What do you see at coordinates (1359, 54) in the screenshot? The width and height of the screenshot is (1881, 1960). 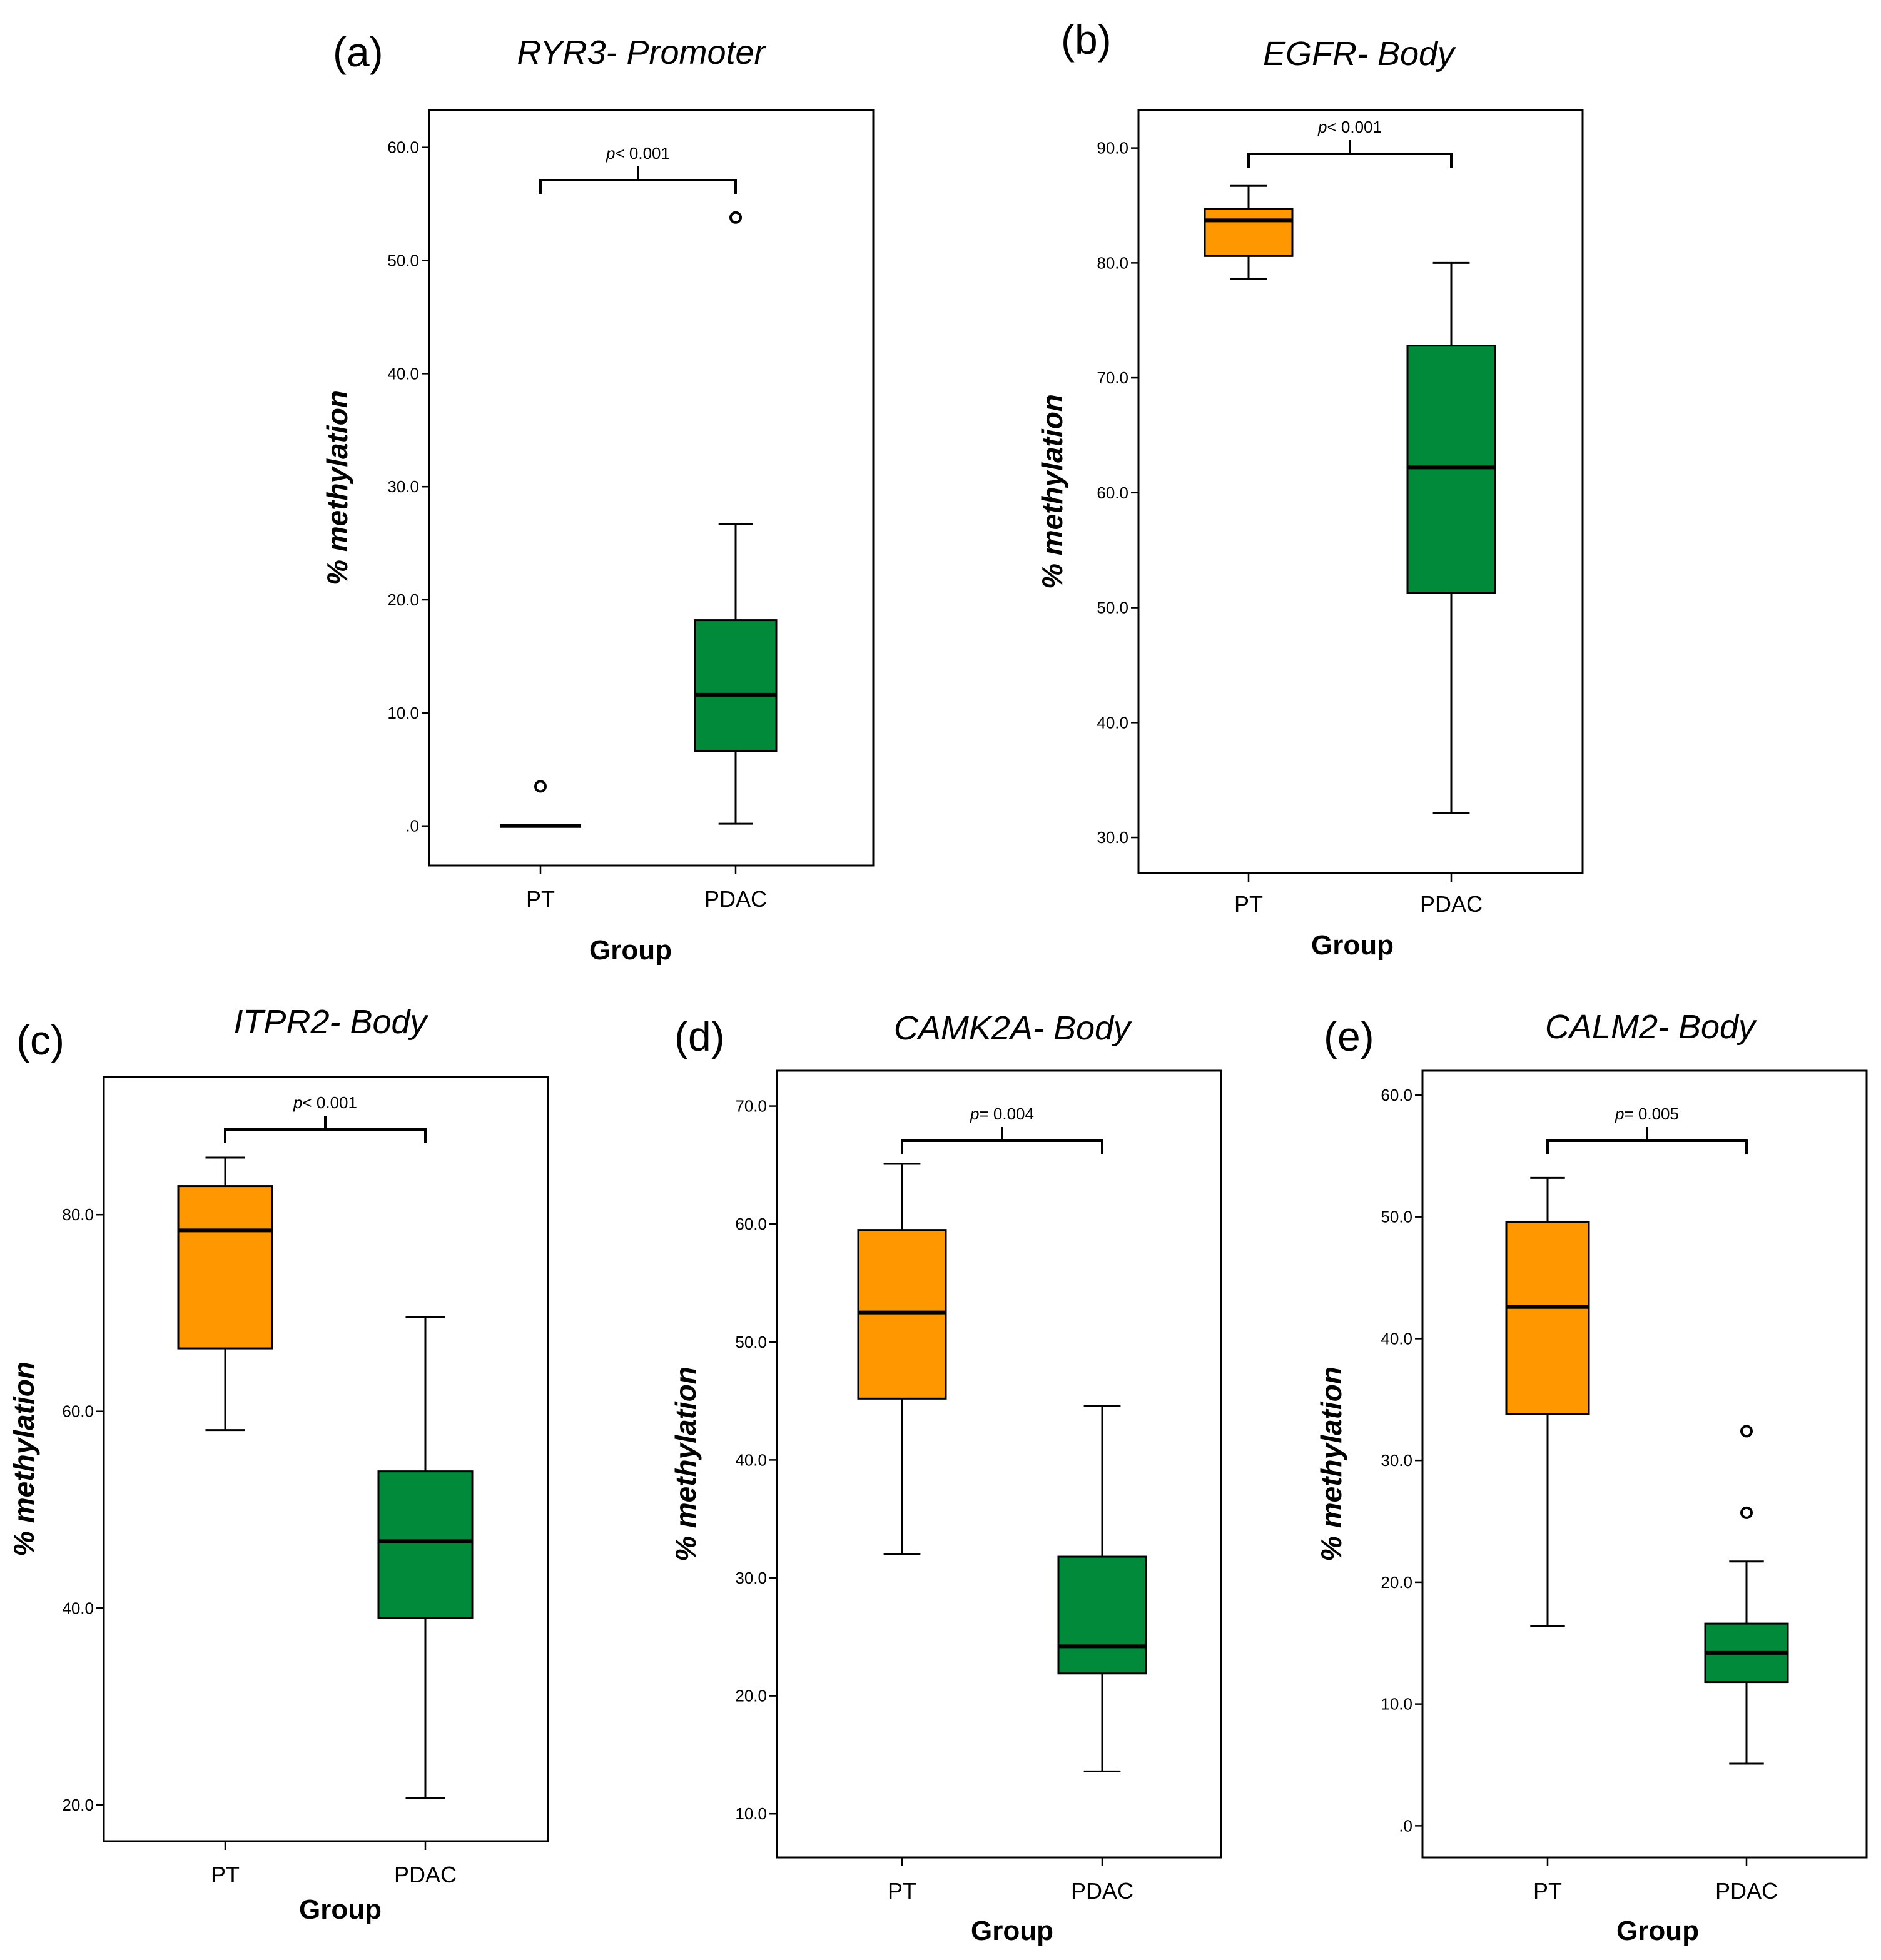 I see `panel-title: EGFR- Body` at bounding box center [1359, 54].